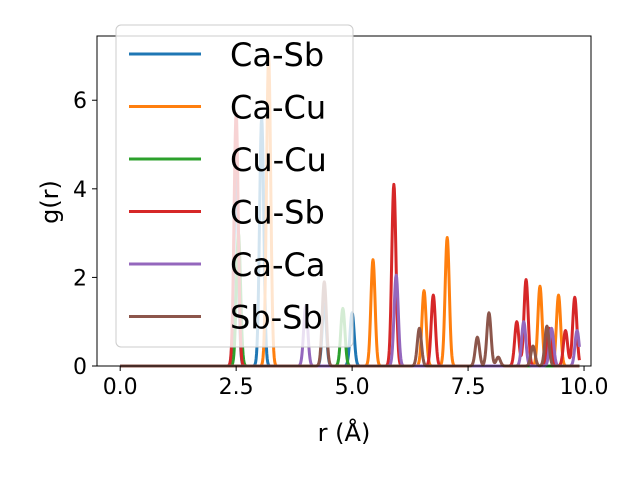  Describe the element at coordinates (468, 387) in the screenshot. I see `x-tick-label: 7.5` at that location.